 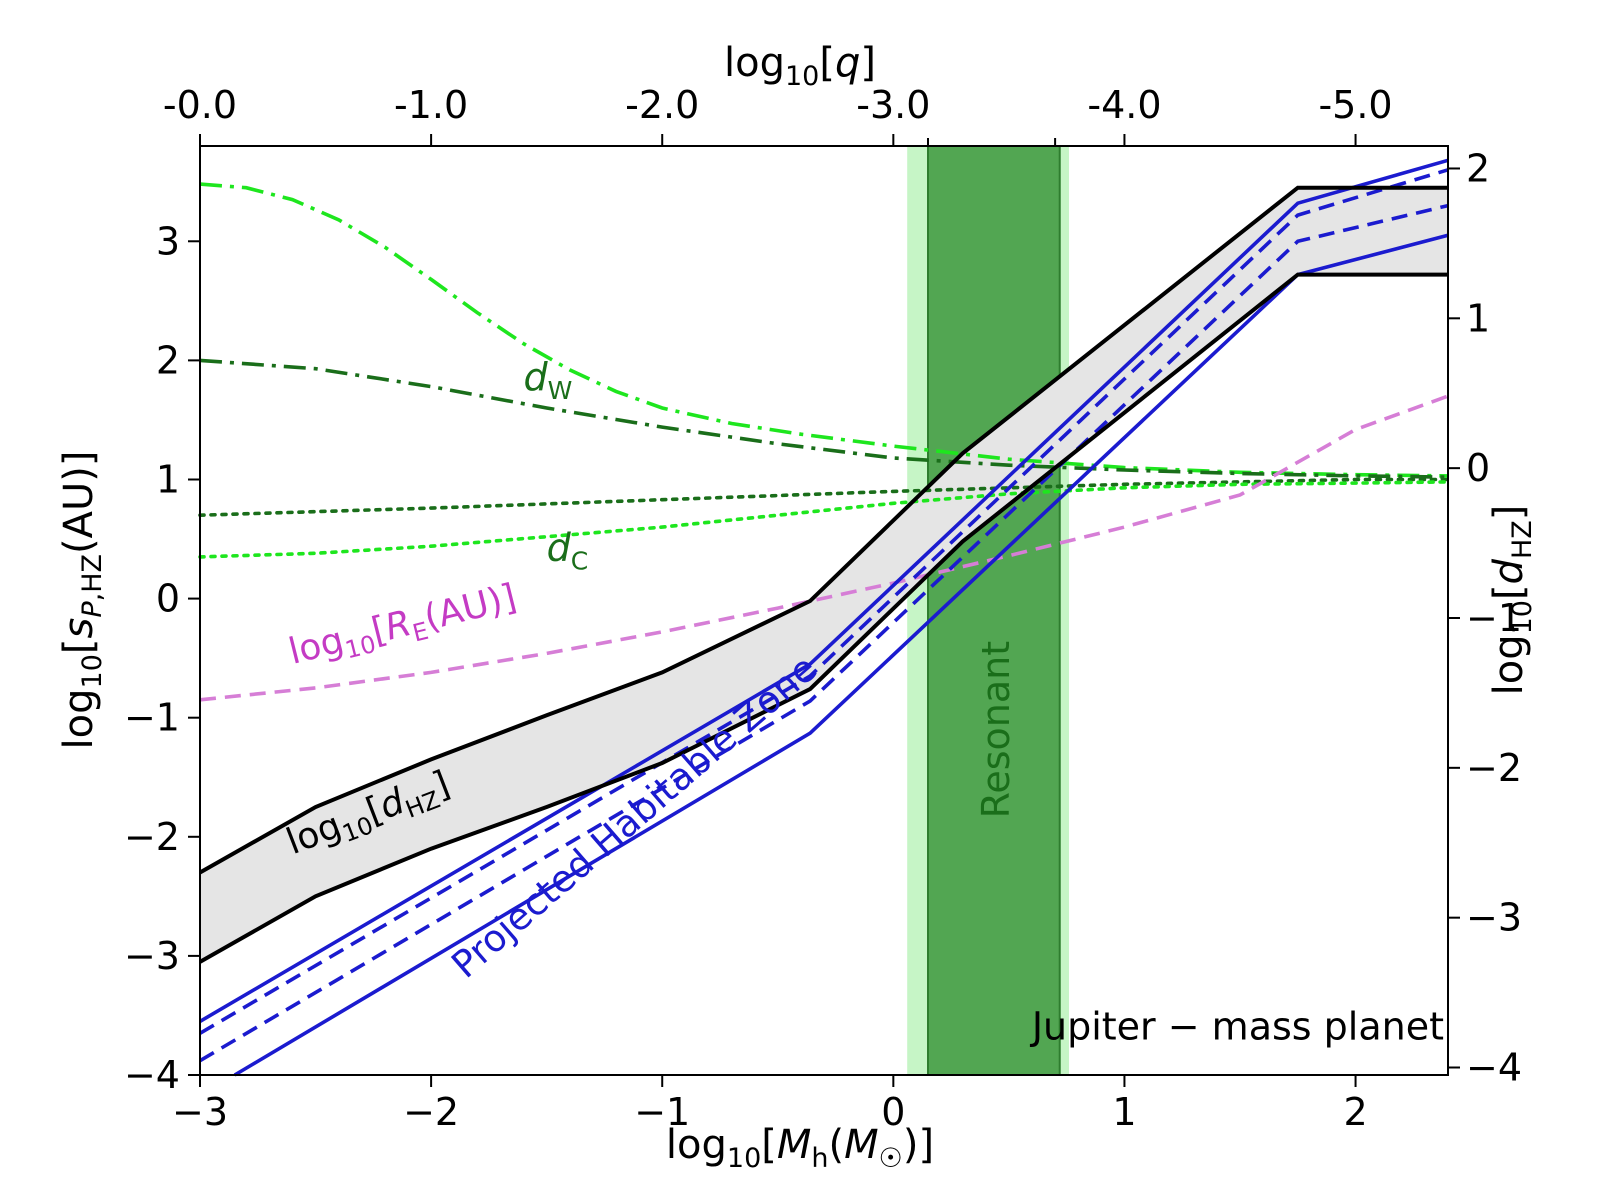 What do you see at coordinates (893, 1112) in the screenshot?
I see `x-tick-label-3: 0` at bounding box center [893, 1112].